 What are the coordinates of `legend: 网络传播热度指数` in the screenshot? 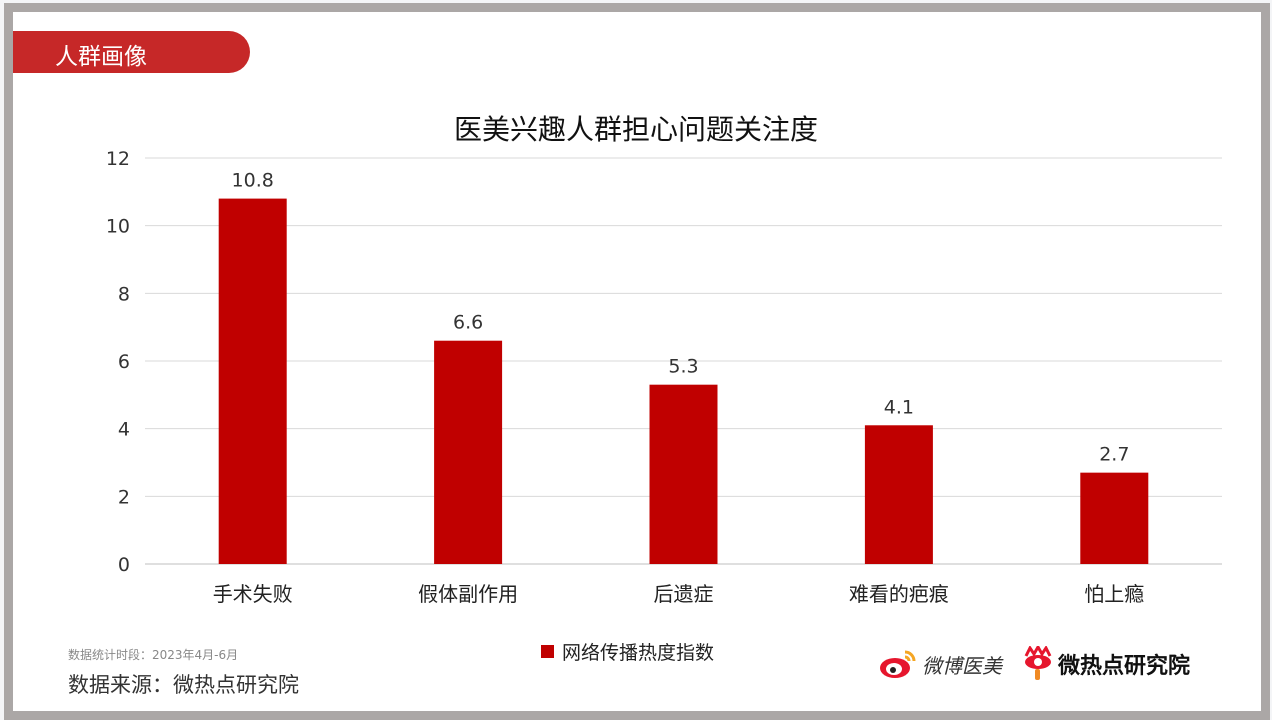 It's located at (627, 651).